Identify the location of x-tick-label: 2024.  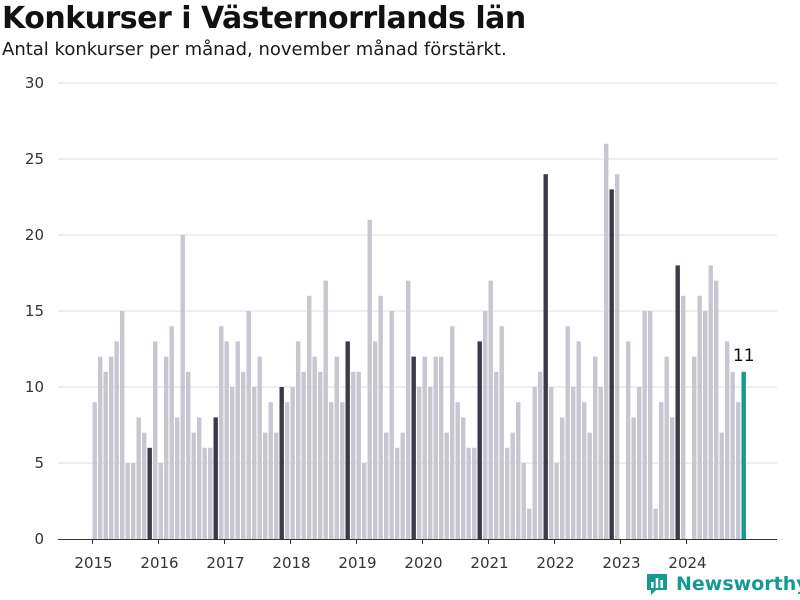
(687, 563).